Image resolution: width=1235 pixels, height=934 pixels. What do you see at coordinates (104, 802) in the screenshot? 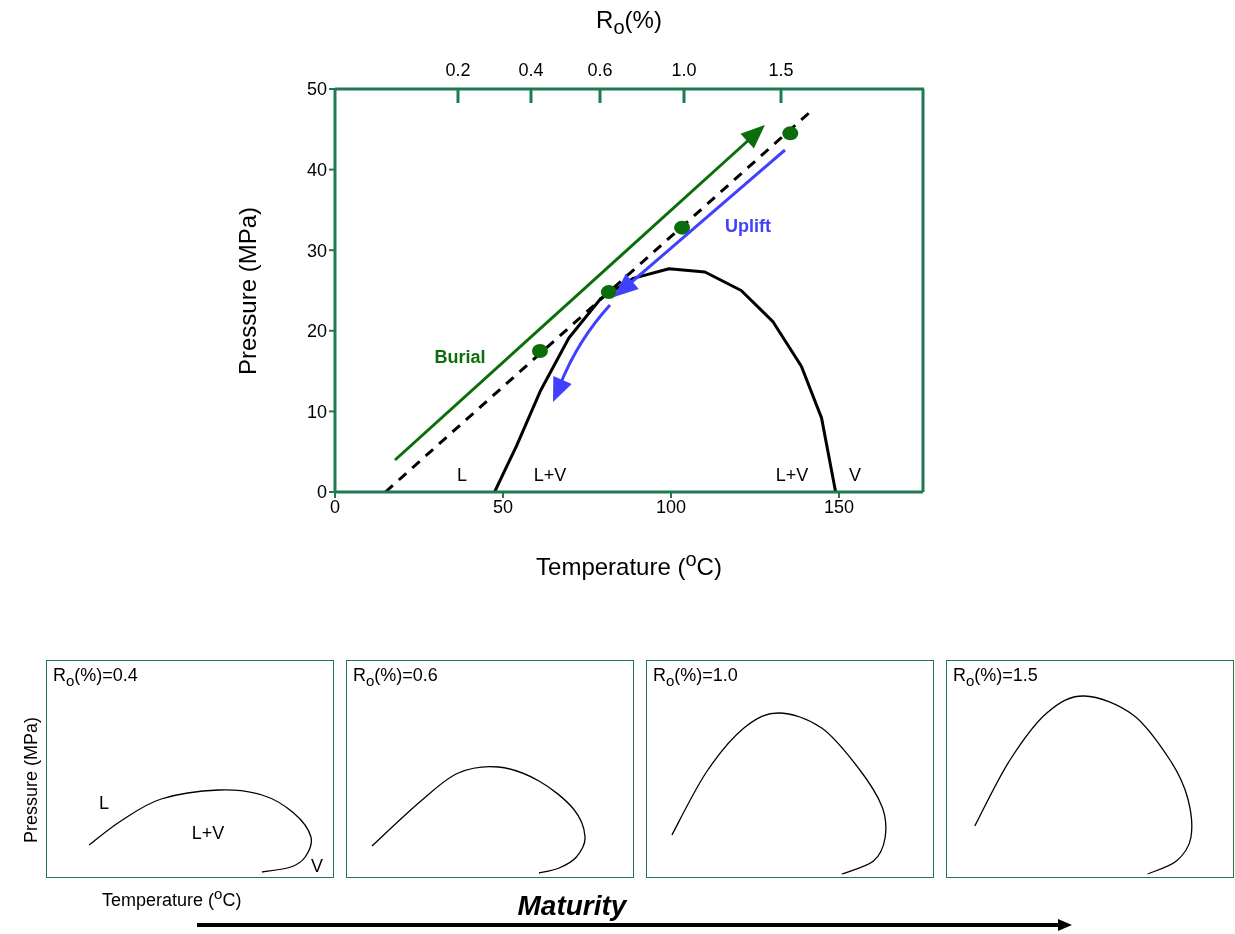
I see `text: L` at bounding box center [104, 802].